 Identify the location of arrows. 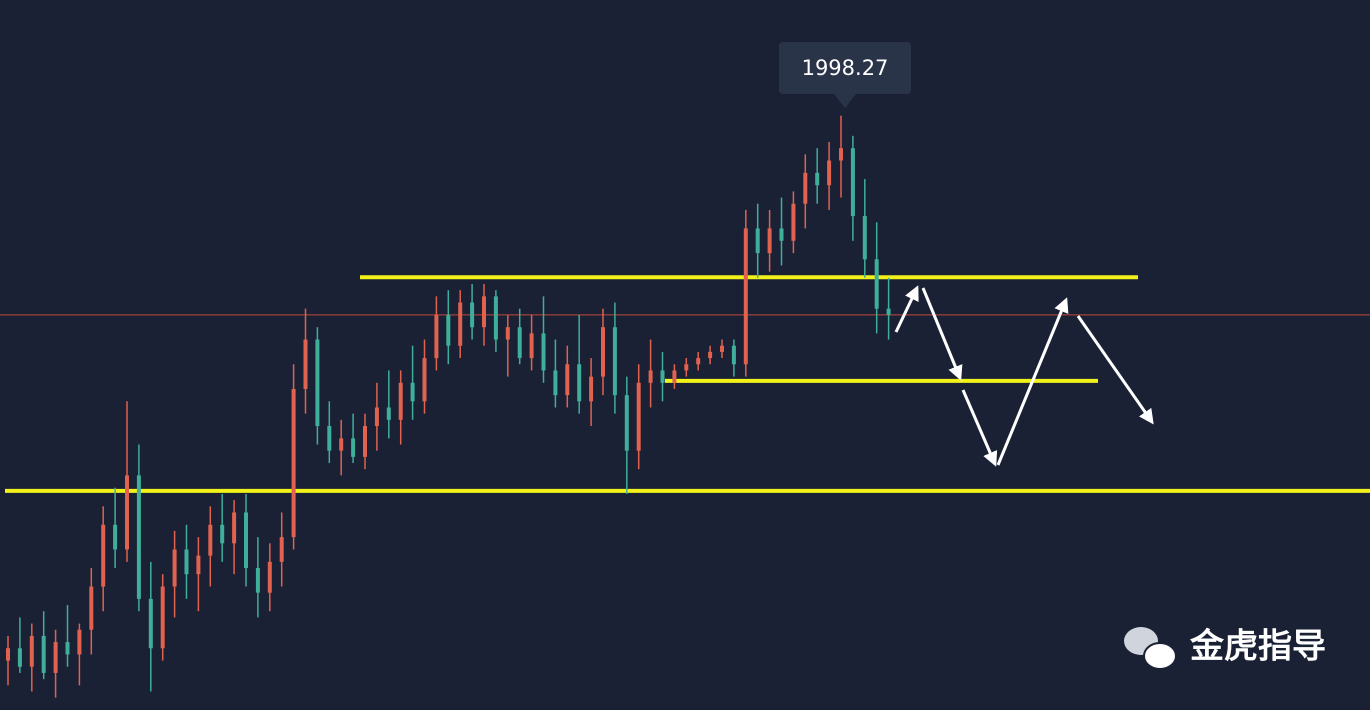
(1024, 376).